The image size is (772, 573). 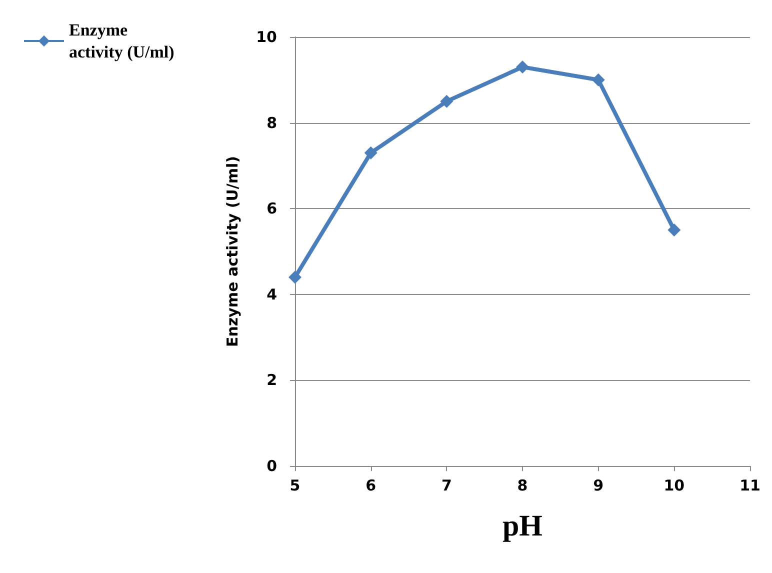 I want to click on y-tick-label: 4, so click(x=271, y=294).